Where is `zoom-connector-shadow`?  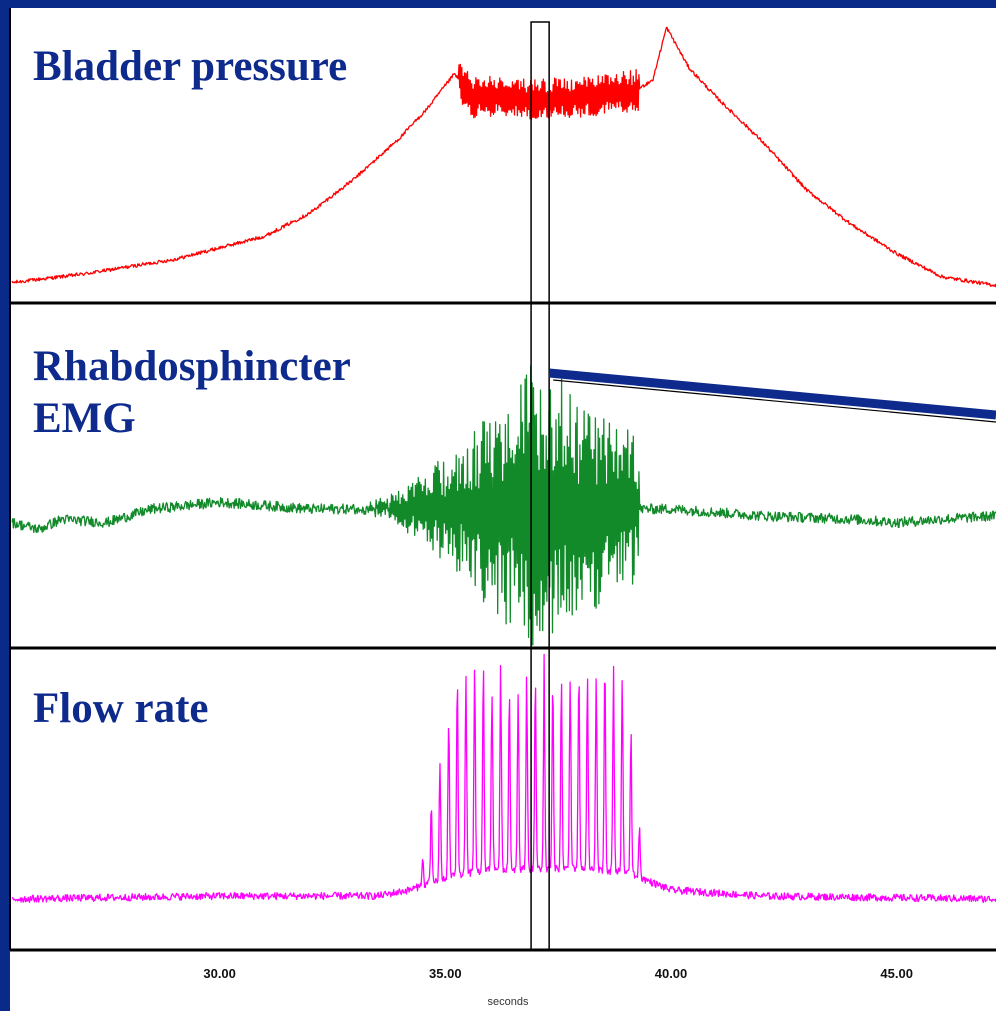 zoom-connector-shadow is located at coordinates (774, 401).